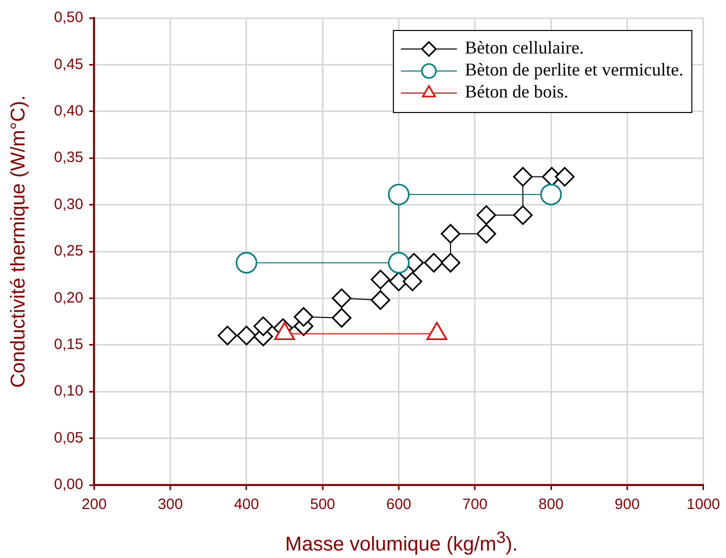 Image resolution: width=726 pixels, height=558 pixels. I want to click on y-tick-label: 0,25, so click(69, 251).